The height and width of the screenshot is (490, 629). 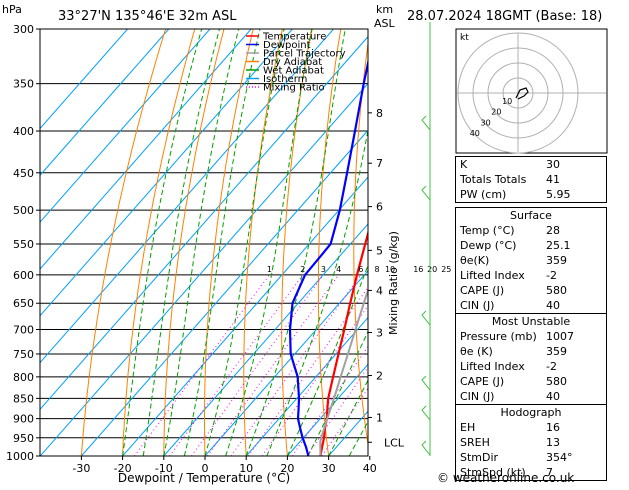 What do you see at coordinates (204, 478) in the screenshot?
I see `x-axis-label: Dewpoint / Temperature (°C)` at bounding box center [204, 478].